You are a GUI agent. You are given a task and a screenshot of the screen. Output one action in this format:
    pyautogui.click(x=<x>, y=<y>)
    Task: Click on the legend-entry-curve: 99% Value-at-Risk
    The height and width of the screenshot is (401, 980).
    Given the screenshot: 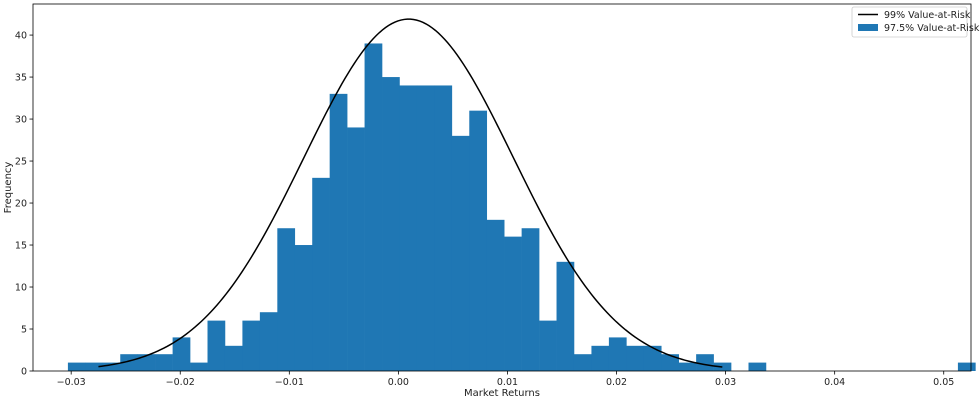 What is the action you would take?
    pyautogui.click(x=927, y=15)
    